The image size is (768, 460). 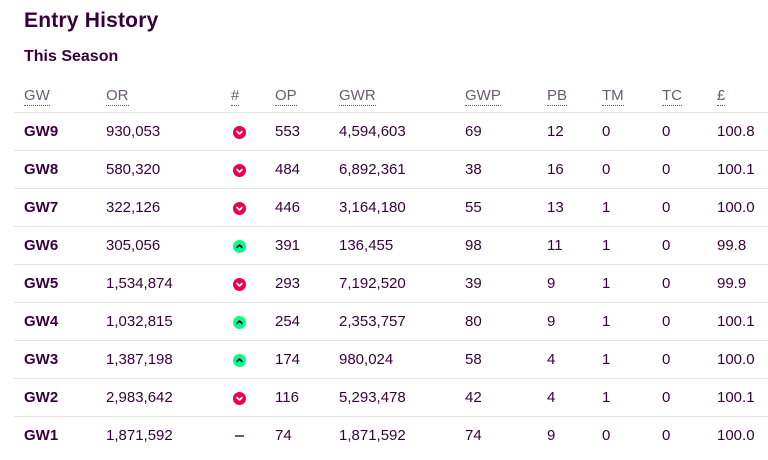 What do you see at coordinates (286, 96) in the screenshot?
I see `col-header-op: OP` at bounding box center [286, 96].